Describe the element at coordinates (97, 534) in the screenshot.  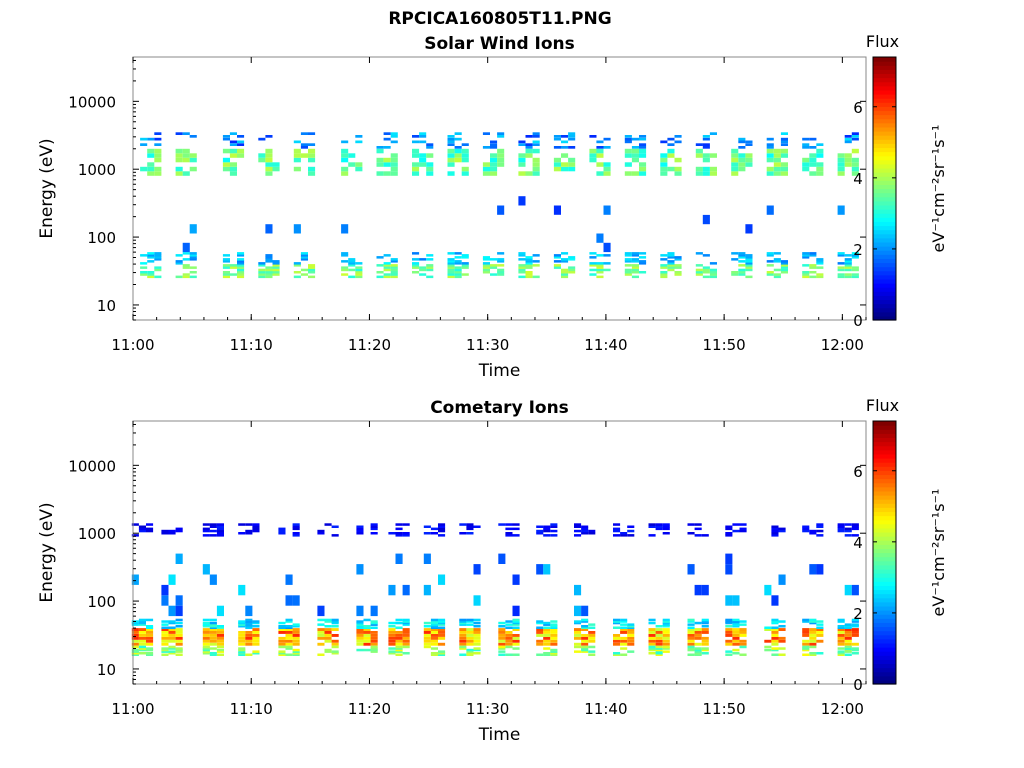
I see `y-tick-label: 1000` at that location.